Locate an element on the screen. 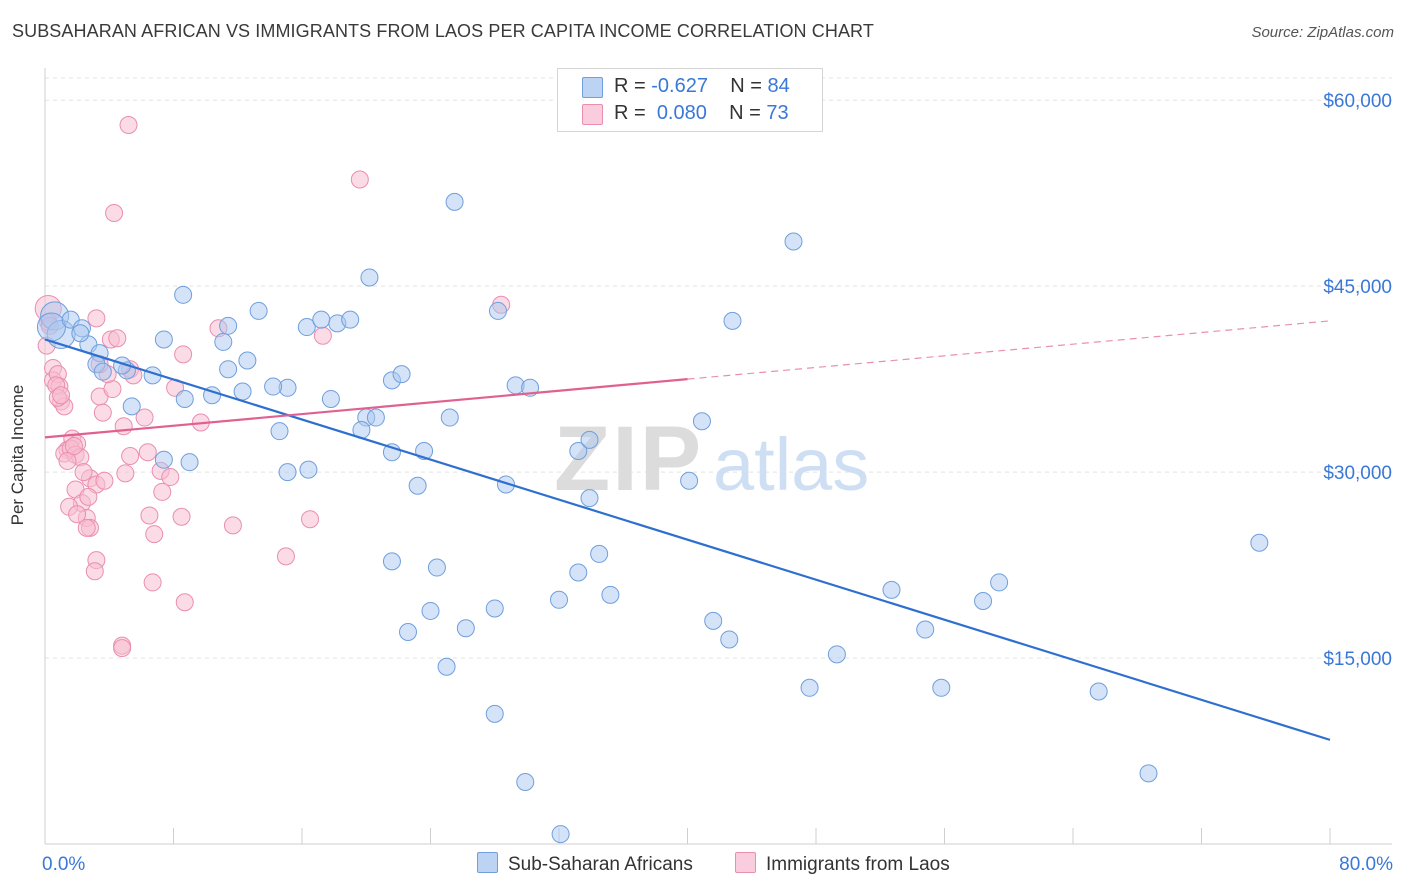 The width and height of the screenshot is (1406, 892). y-tick-label: $30,000 is located at coordinates (1357, 473).